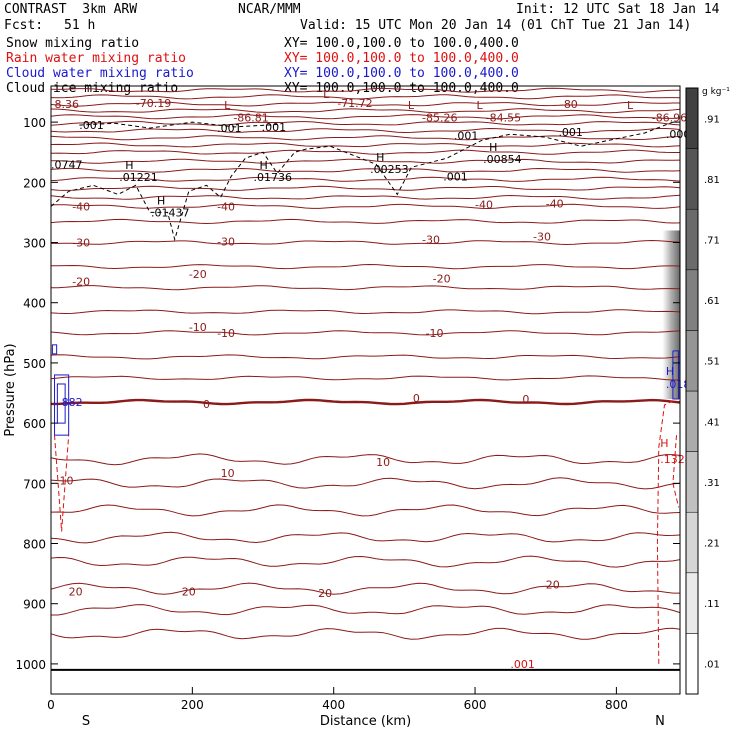 This screenshot has width=740, height=740. What do you see at coordinates (206, 404) in the screenshot?
I see `contour-label: 0` at bounding box center [206, 404].